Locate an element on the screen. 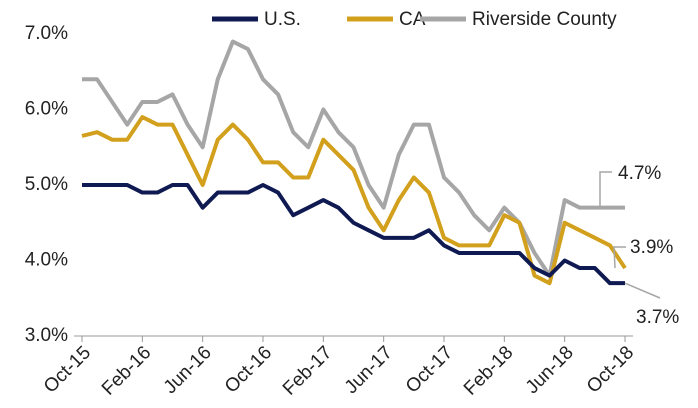 Image resolution: width=698 pixels, height=408 pixels. x-tick-label: Oct-17 is located at coordinates (429, 369).